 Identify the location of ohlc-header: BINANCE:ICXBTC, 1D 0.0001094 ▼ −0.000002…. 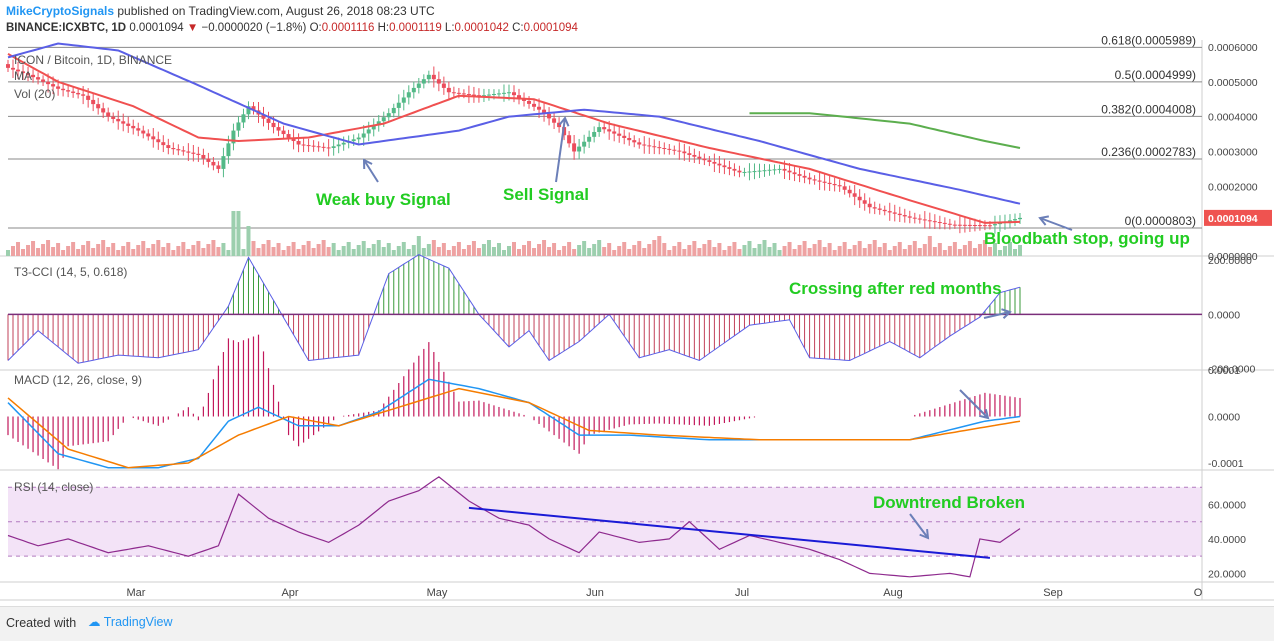
(292, 28).